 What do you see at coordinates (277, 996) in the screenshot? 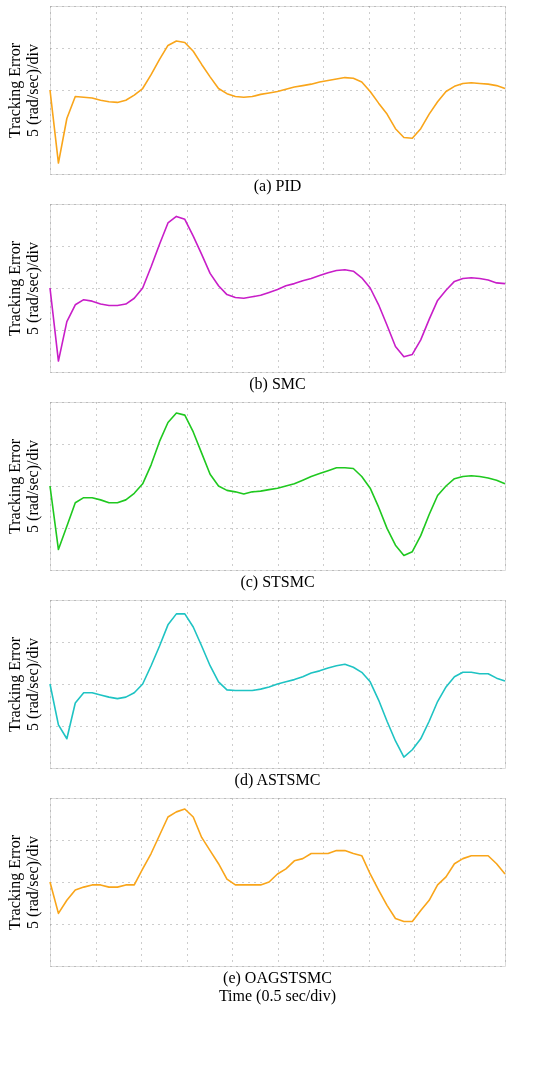
I see `x-axis-title: Time (0.5 sec/div)` at bounding box center [277, 996].